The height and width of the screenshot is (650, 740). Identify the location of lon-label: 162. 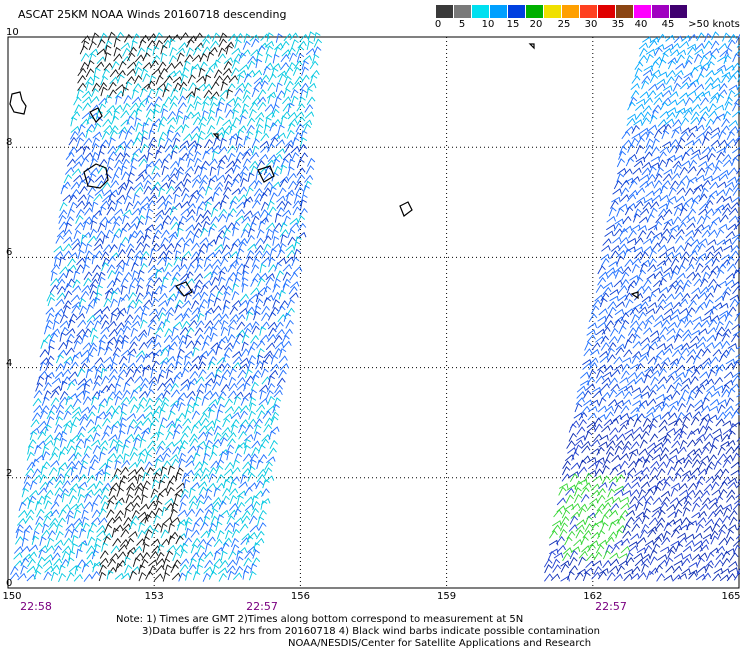
(593, 596).